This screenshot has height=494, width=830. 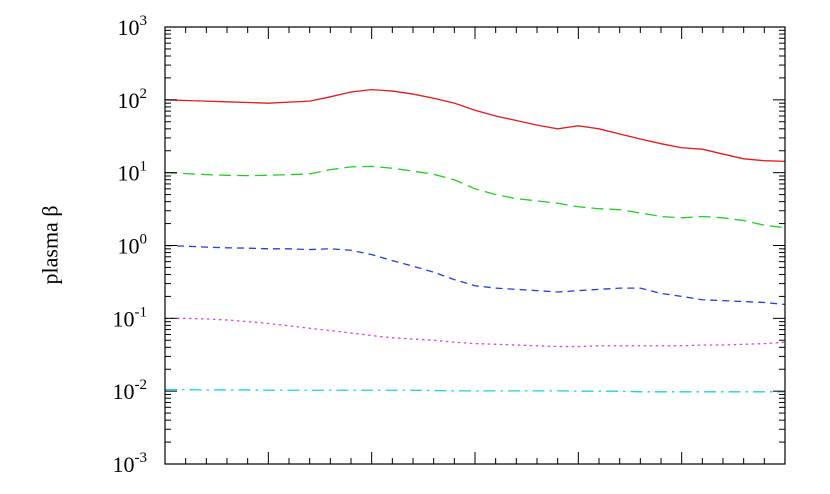 I want to click on y-axis-tick-labels: 10⁻³ 10⁻² 10⁻¹ 10⁰ 10¹ 10² 10³, so click(x=130, y=245).